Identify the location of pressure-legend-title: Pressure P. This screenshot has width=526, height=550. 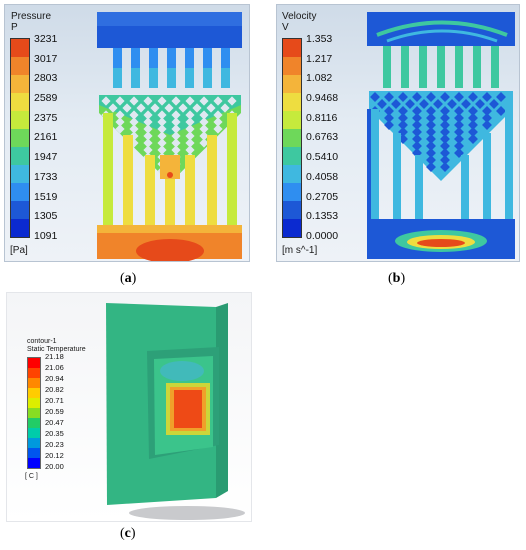
(31, 22).